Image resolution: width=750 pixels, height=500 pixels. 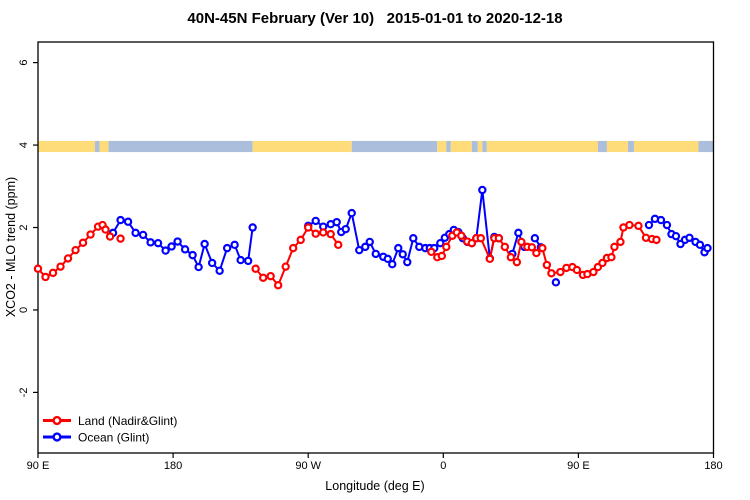 What do you see at coordinates (347, 255) in the screenshot?
I see `series-land-nadir-glint` at bounding box center [347, 255].